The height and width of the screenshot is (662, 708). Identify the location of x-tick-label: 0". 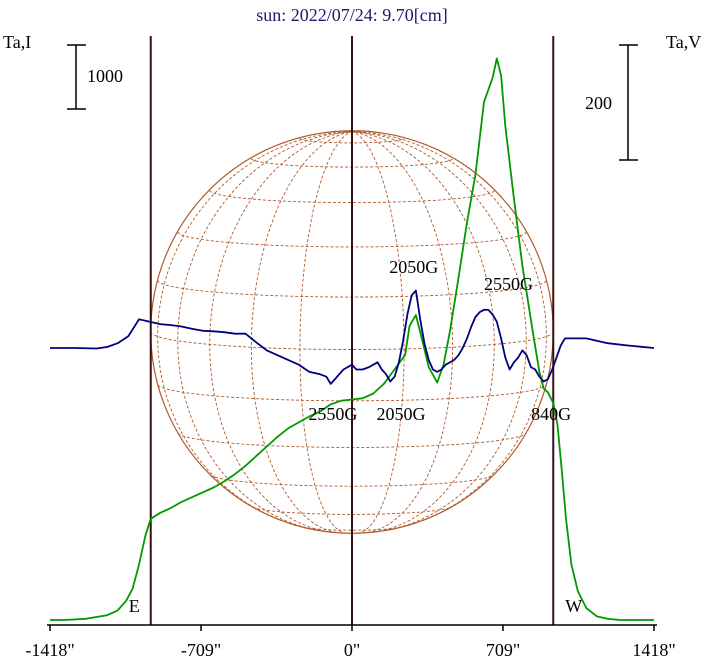
(352, 650).